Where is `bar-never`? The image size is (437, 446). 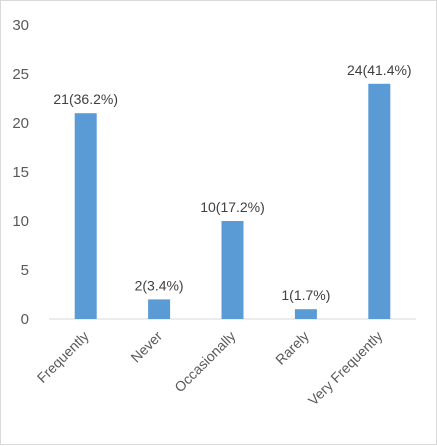 bar-never is located at coordinates (159, 309).